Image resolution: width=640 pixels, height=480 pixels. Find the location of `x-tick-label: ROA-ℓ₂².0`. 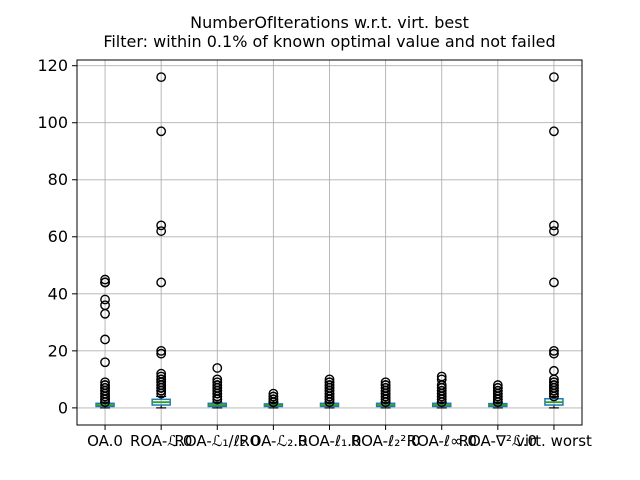

x-tick-label: ROA-ℓ₂².0 is located at coordinates (386, 441).